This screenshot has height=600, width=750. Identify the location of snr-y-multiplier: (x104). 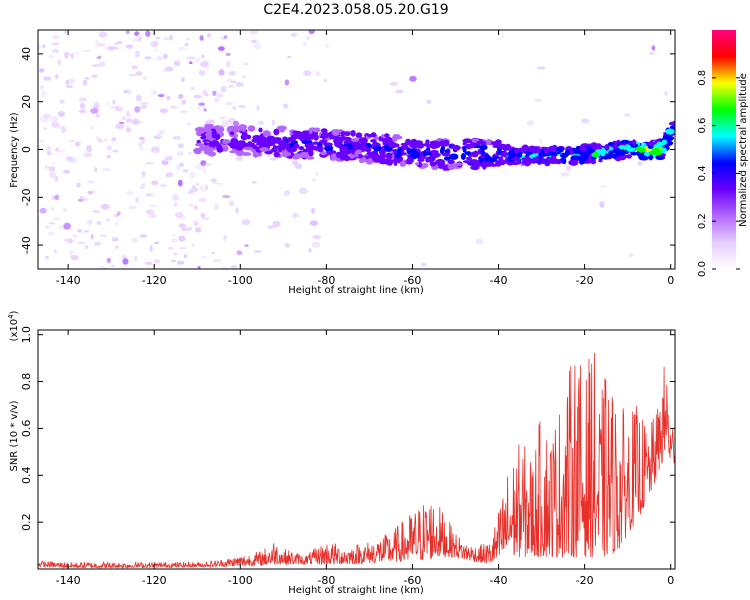
(13, 325).